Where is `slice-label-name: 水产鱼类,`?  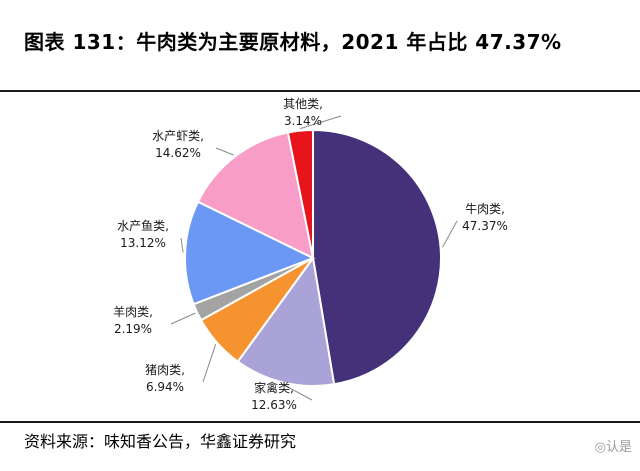 slice-label-name: 水产鱼类, is located at coordinates (143, 226).